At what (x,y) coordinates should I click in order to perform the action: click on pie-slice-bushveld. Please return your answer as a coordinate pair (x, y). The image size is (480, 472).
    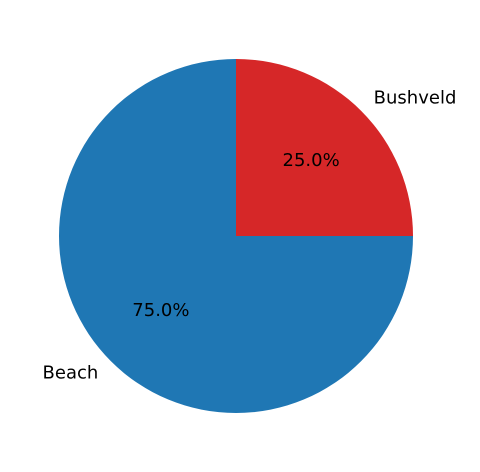
    Looking at the image, I should click on (324, 147).